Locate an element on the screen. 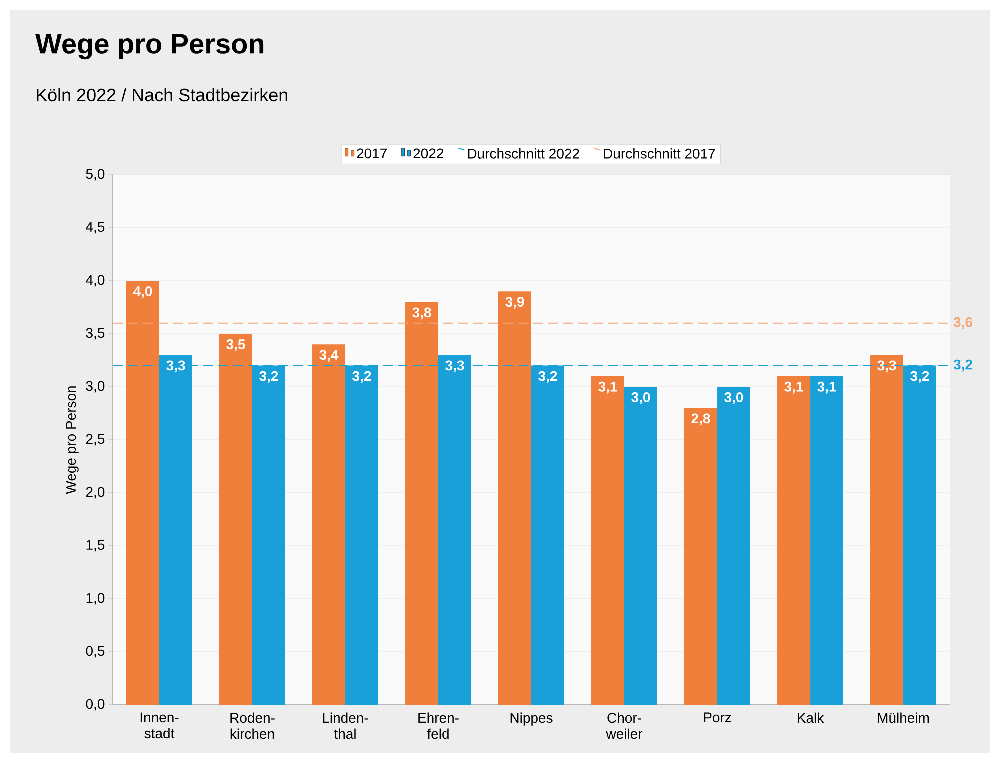 This screenshot has height=763, width=992. y-tick-label: 2,5 is located at coordinates (95, 440).